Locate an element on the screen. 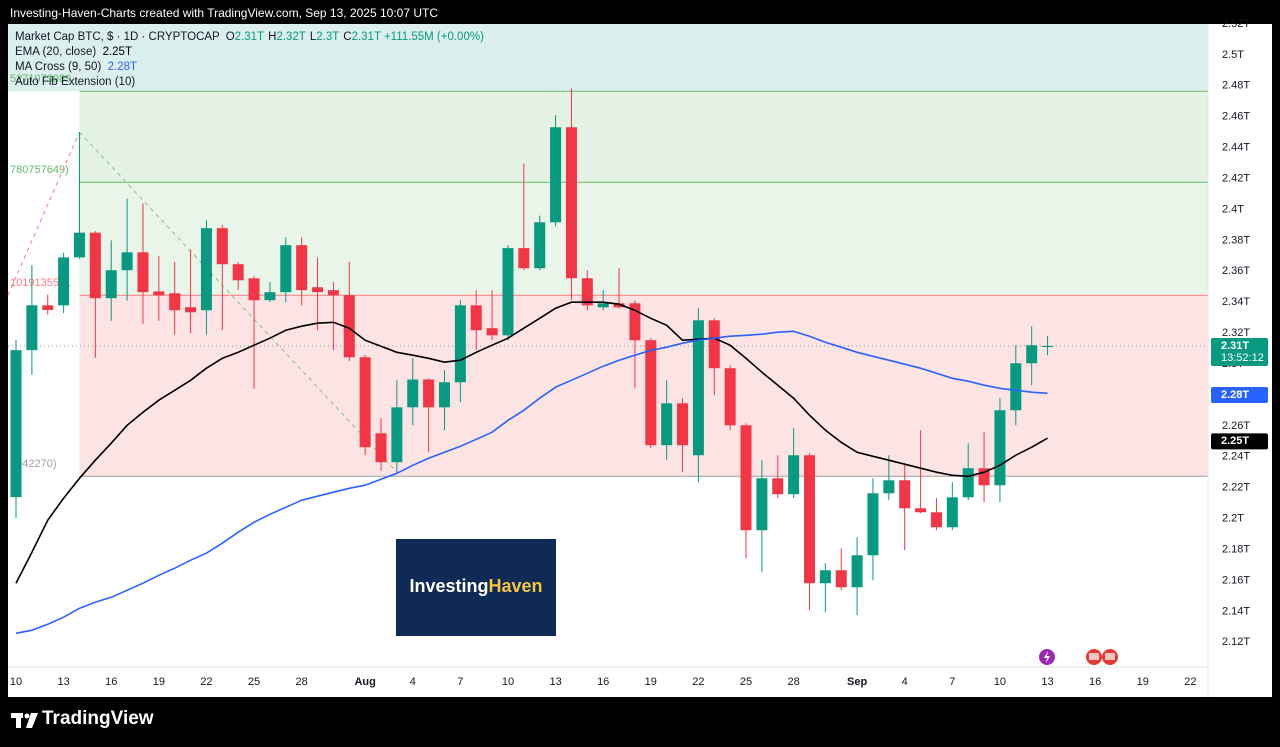 Image resolution: width=1280 pixels, height=747 pixels. fib-level-text: 5271973989 is located at coordinates (40, 79).